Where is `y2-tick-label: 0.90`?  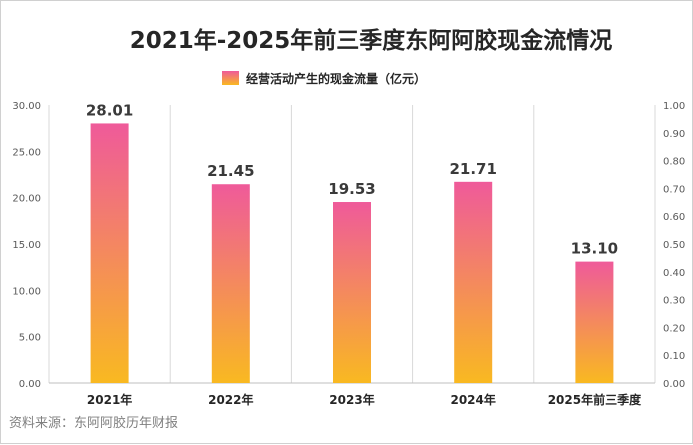 y2-tick-label: 0.90 is located at coordinates (674, 134).